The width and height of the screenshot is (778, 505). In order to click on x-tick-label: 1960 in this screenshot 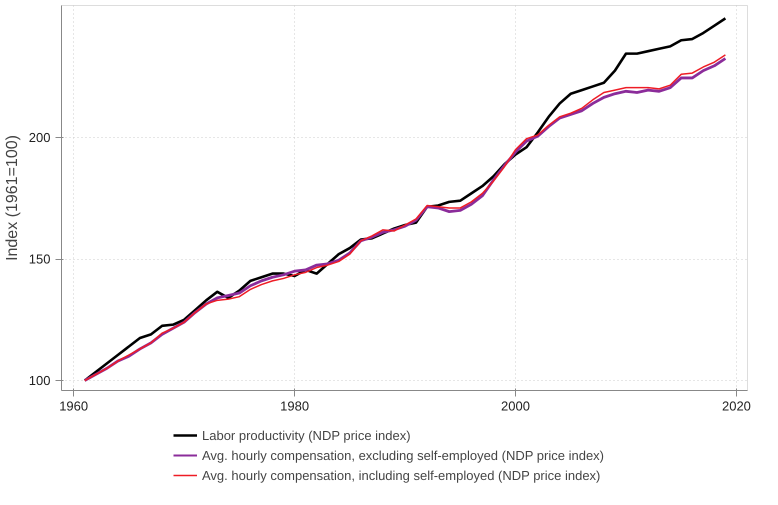, I will do `click(73, 406)`.